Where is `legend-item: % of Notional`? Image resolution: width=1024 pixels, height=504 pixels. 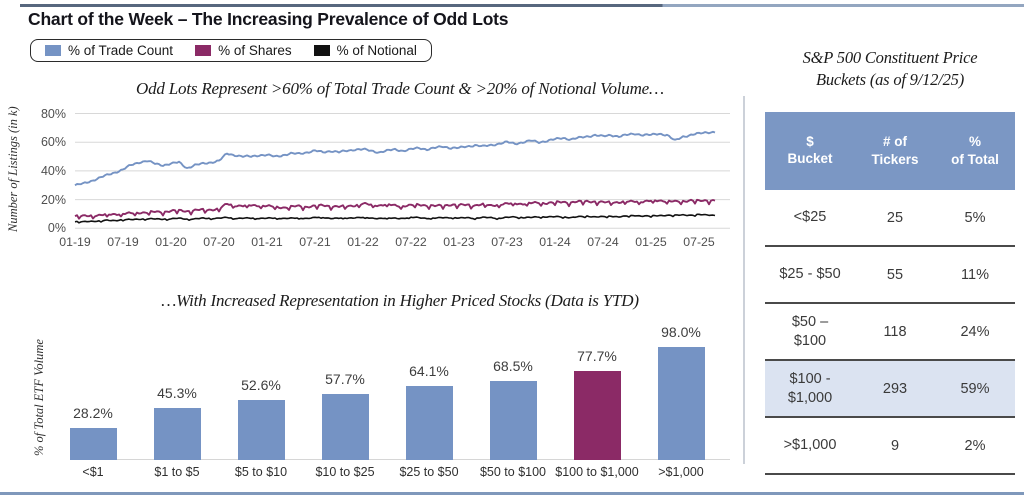
legend-item: % of Notional is located at coordinates (365, 50).